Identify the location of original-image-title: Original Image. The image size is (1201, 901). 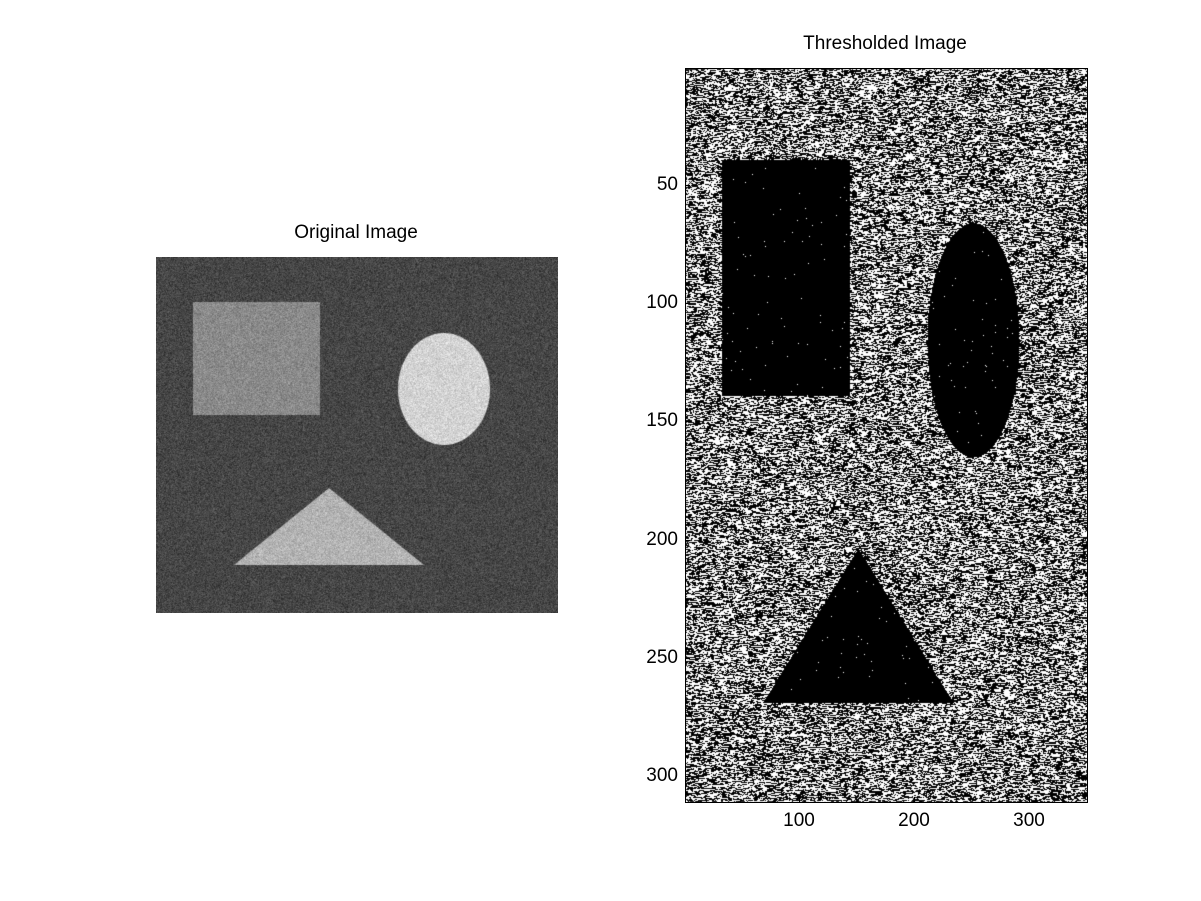
(356, 233).